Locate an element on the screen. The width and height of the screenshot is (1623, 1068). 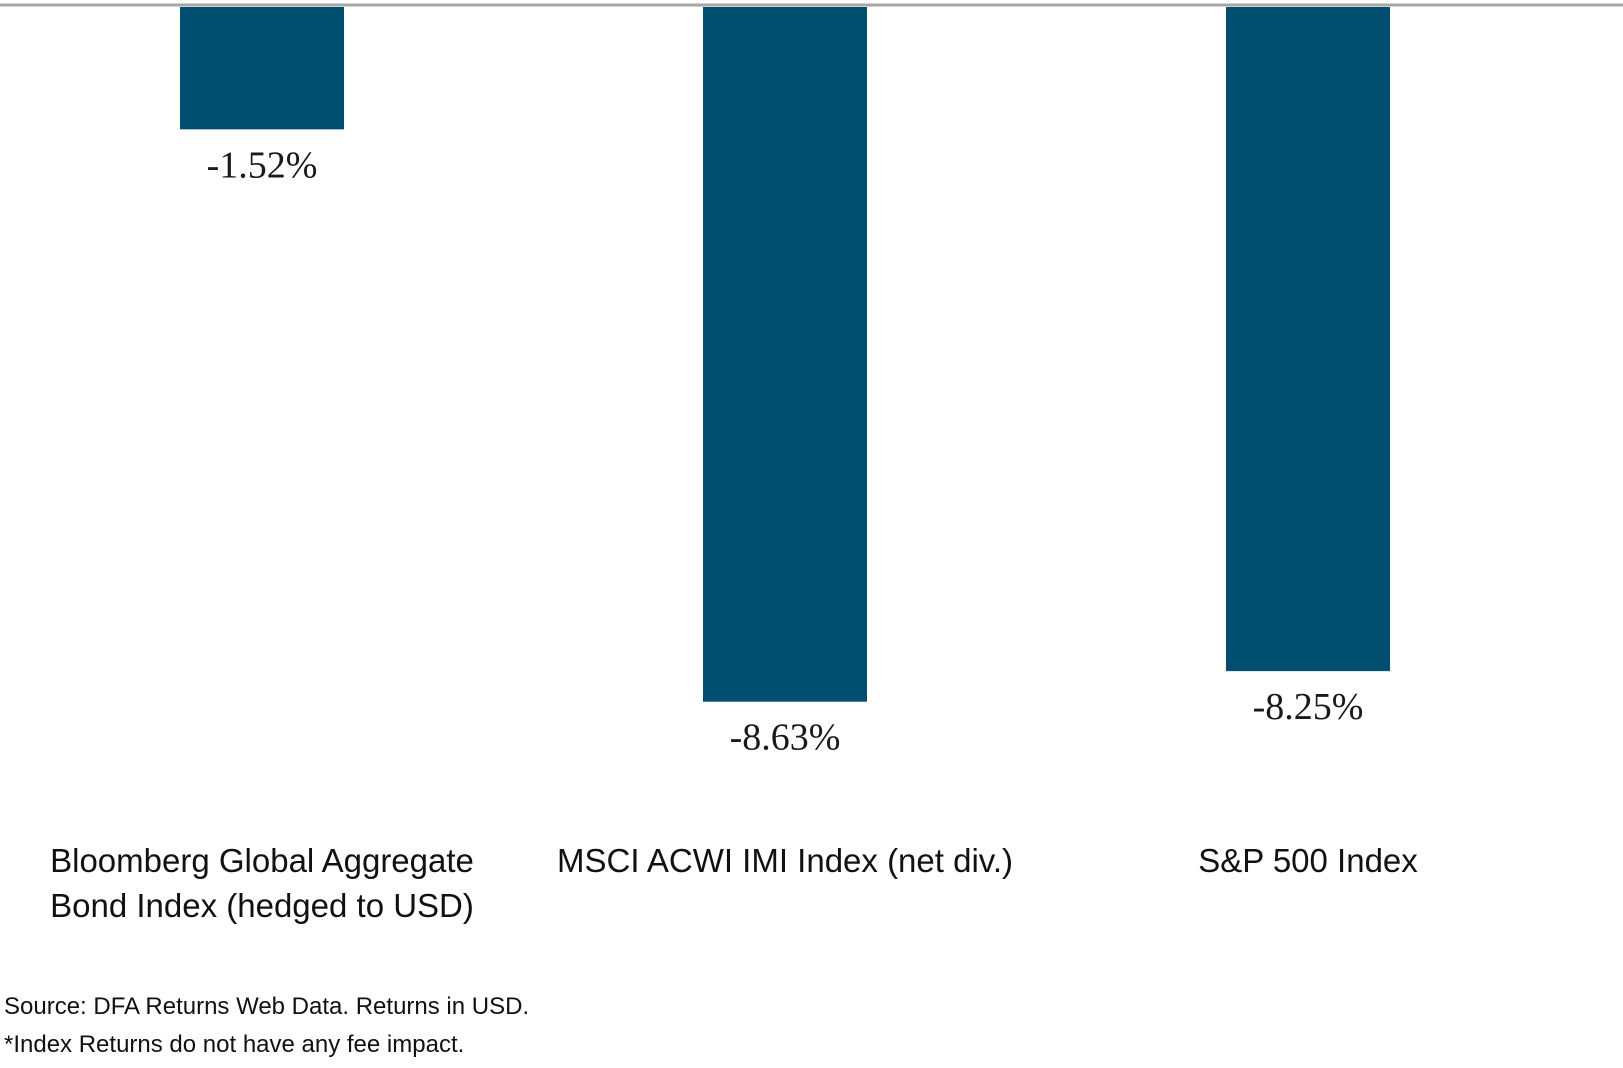
category-label-3-line-1: S&P 500 Index is located at coordinates (1308, 860).